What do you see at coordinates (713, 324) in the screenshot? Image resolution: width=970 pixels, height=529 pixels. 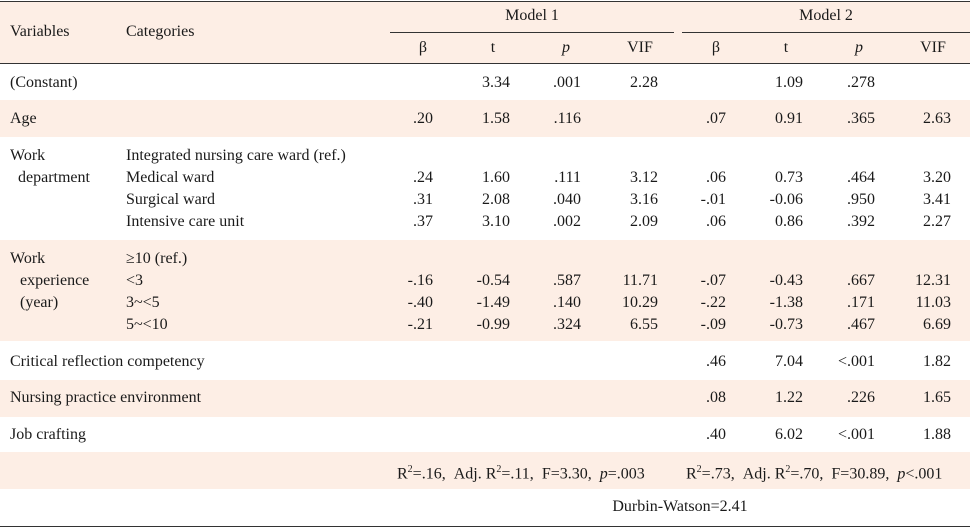 I see `table-cell: -.09` at bounding box center [713, 324].